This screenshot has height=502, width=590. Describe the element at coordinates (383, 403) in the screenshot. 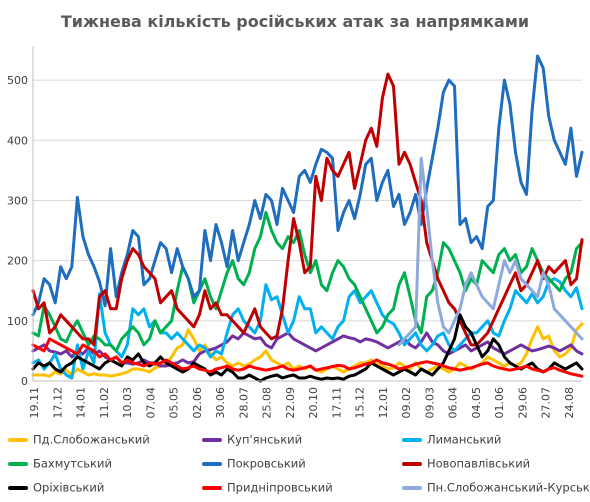

I see `x-tick-label: 12.01` at that location.